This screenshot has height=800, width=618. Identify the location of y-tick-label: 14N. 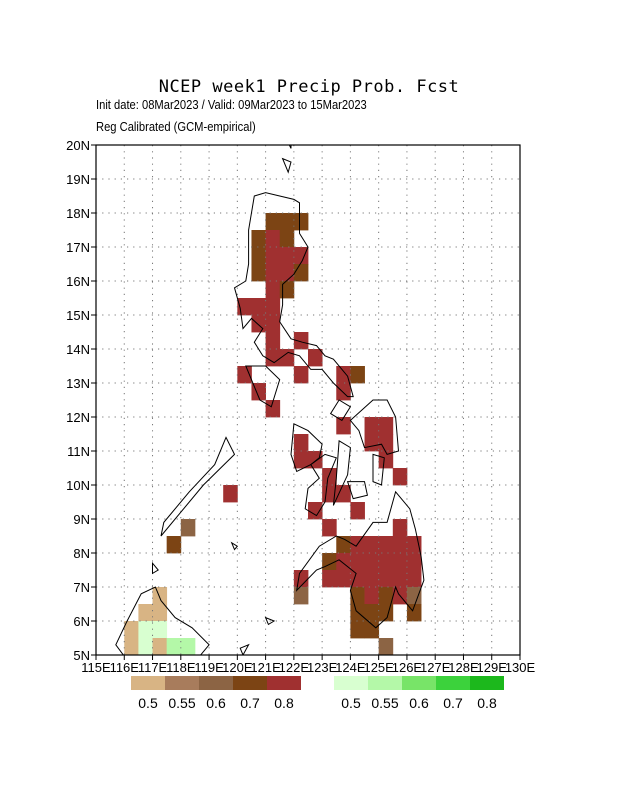
(78, 349).